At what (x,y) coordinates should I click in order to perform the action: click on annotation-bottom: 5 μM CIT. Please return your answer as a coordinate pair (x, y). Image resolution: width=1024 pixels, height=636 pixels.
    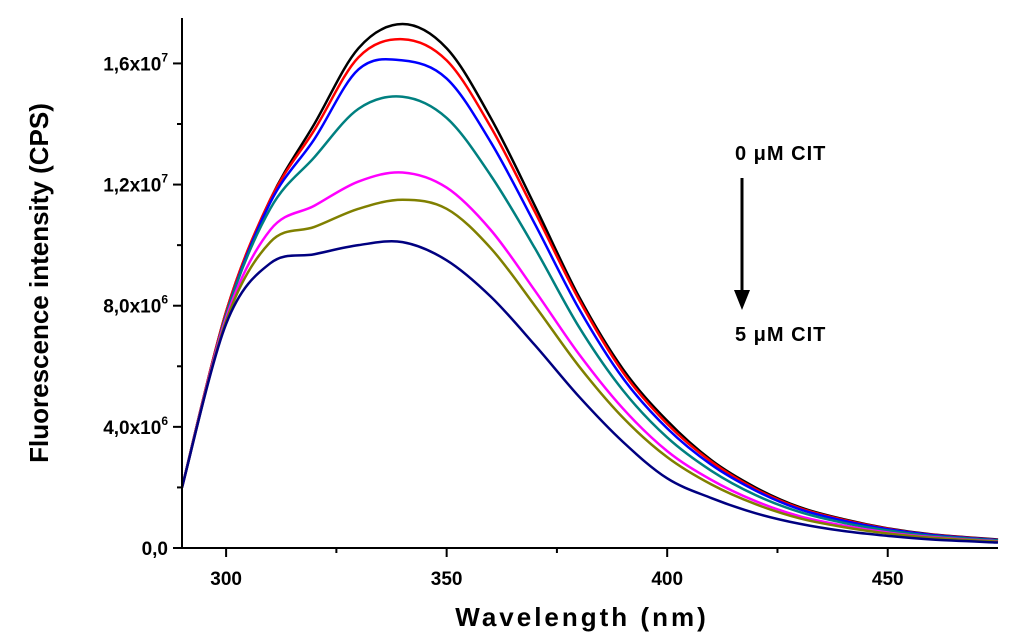
    Looking at the image, I should click on (780, 335).